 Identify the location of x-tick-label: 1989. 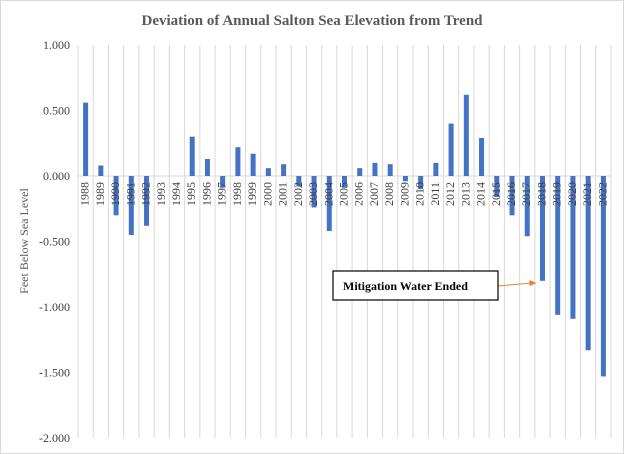
(100, 194).